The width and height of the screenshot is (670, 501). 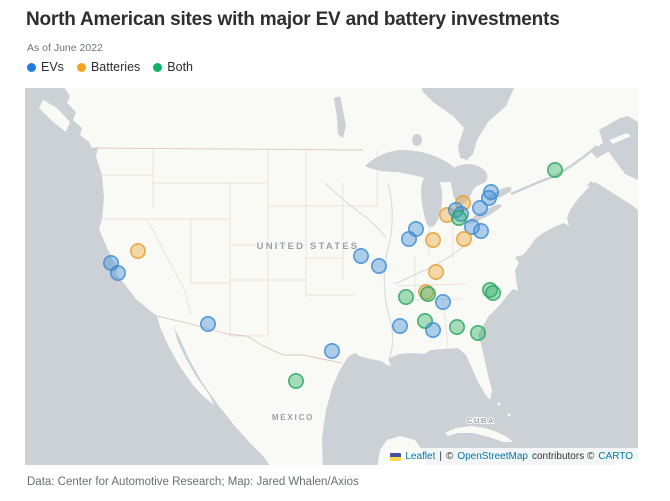 I want to click on lakes, so click(x=486, y=157).